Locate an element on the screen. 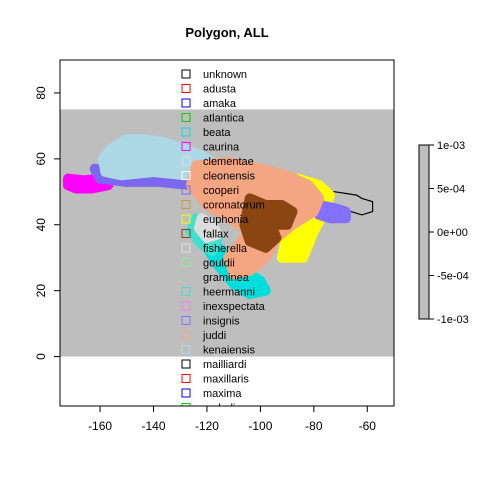  colorbar-tick-label: 1e-03 is located at coordinates (451, 146).